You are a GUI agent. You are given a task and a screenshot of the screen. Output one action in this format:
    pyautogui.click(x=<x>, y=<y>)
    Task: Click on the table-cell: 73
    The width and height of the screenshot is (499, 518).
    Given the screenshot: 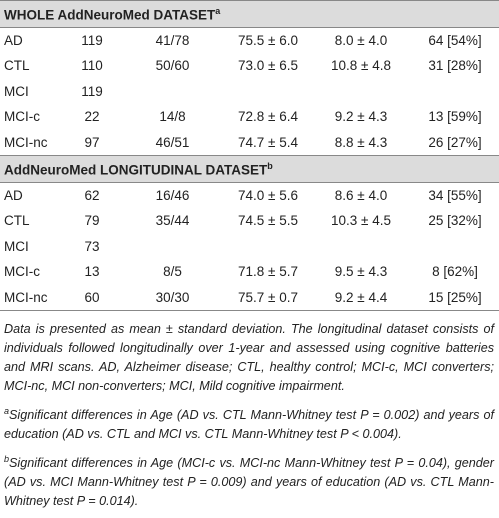 What is the action you would take?
    pyautogui.click(x=92, y=246)
    